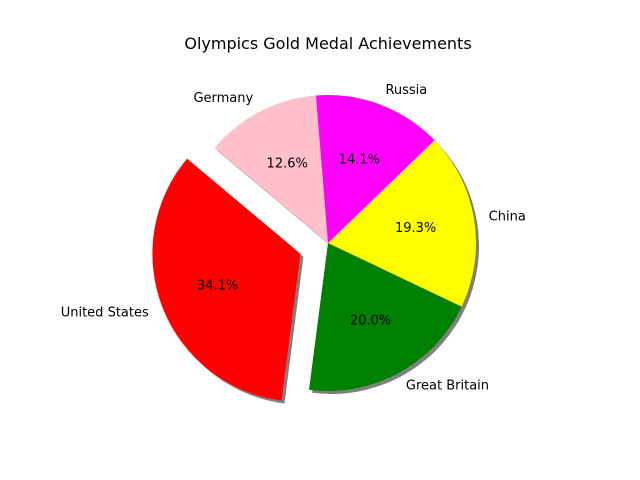  I want to click on slice-label-united-states: United States, so click(105, 312).